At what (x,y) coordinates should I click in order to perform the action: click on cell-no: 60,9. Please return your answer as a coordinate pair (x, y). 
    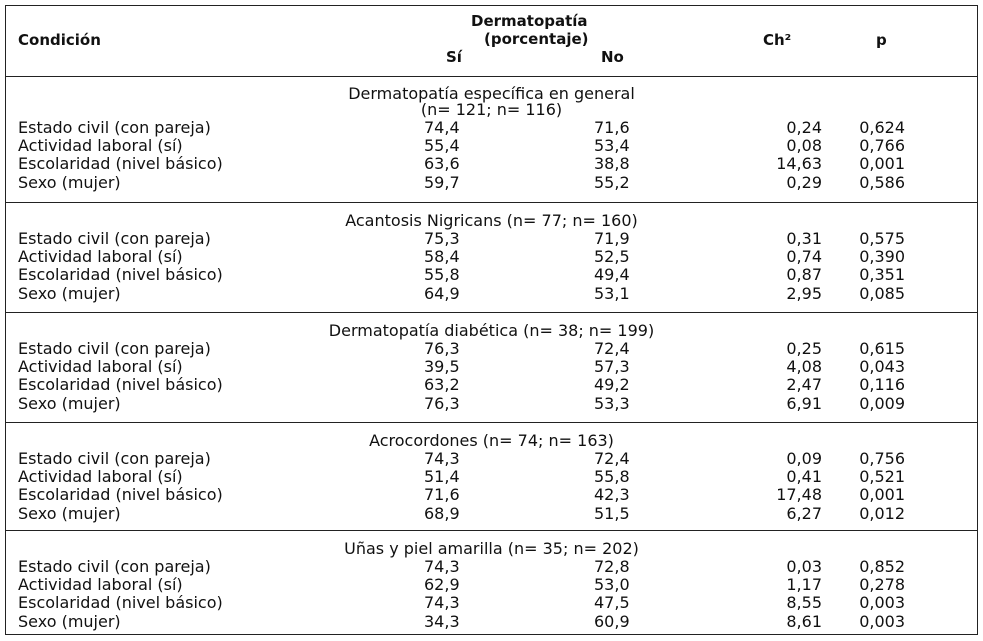
    Looking at the image, I should click on (612, 621).